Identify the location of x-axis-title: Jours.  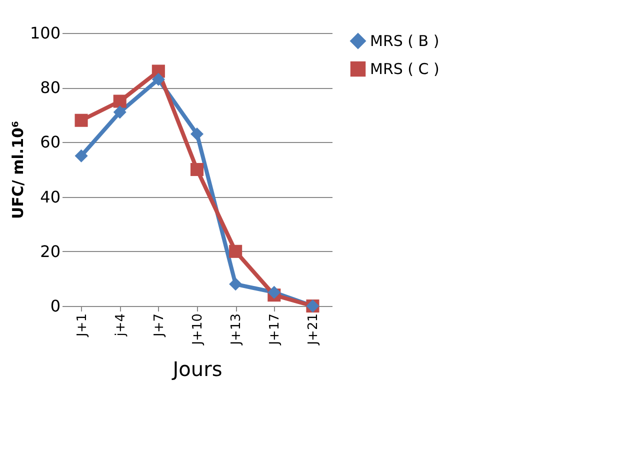
(196, 368).